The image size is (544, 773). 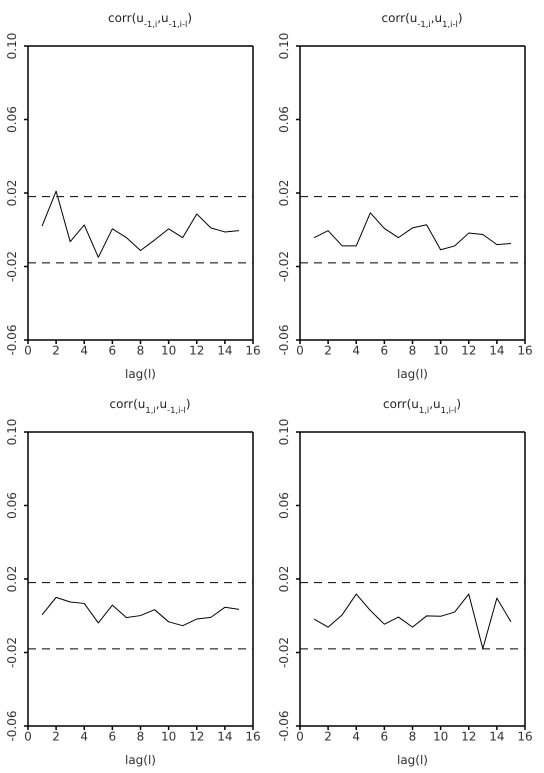 I want to click on chart-title: corr(u$_{1,i}$,u$_{1,i-l}$), so click(x=422, y=406).